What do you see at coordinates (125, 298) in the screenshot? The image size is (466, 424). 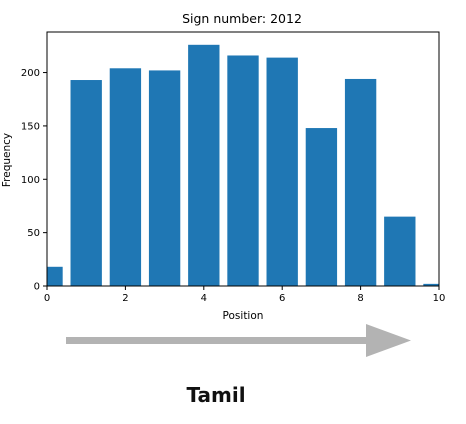 I see `x-tick-label: 2` at bounding box center [125, 298].